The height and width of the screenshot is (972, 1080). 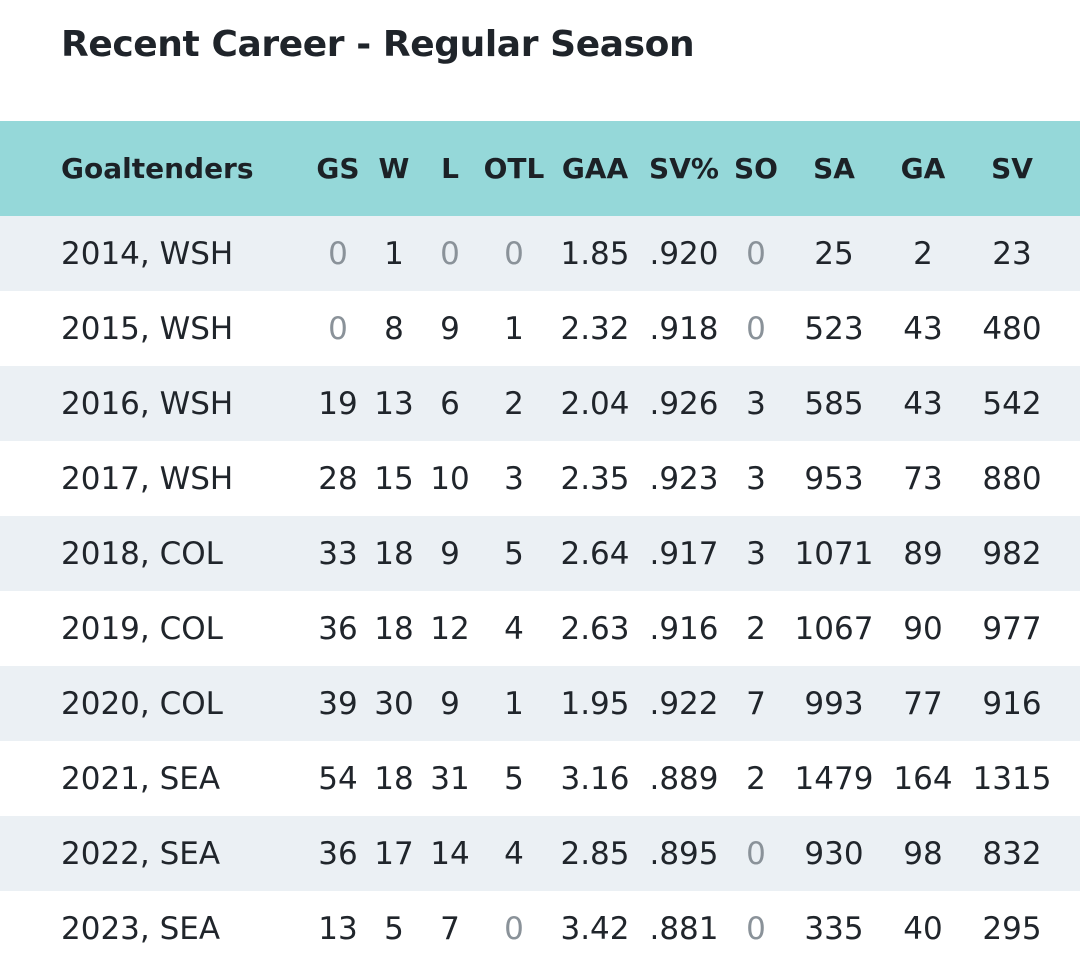 What do you see at coordinates (684, 853) in the screenshot?
I see `cell-sv-pct: .895` at bounding box center [684, 853].